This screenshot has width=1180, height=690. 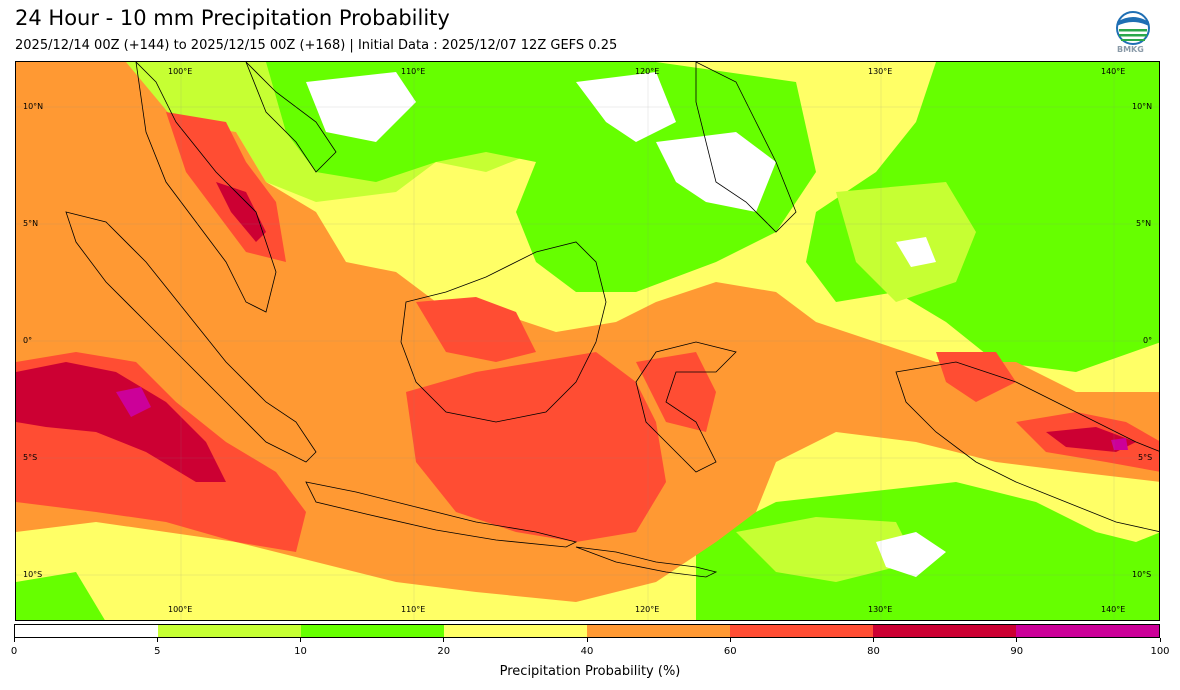 What do you see at coordinates (1017, 651) in the screenshot?
I see `colorbar-tick-label: 90` at bounding box center [1017, 651].